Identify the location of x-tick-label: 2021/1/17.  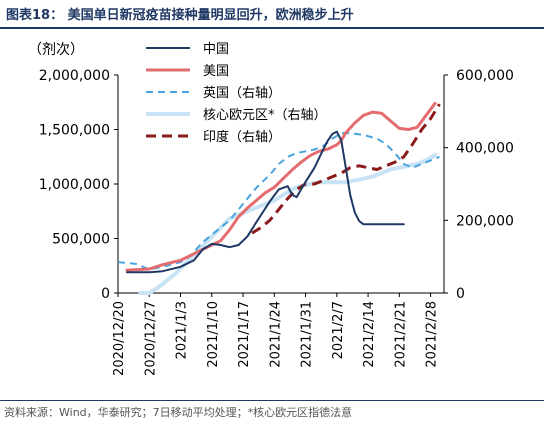
(244, 334).